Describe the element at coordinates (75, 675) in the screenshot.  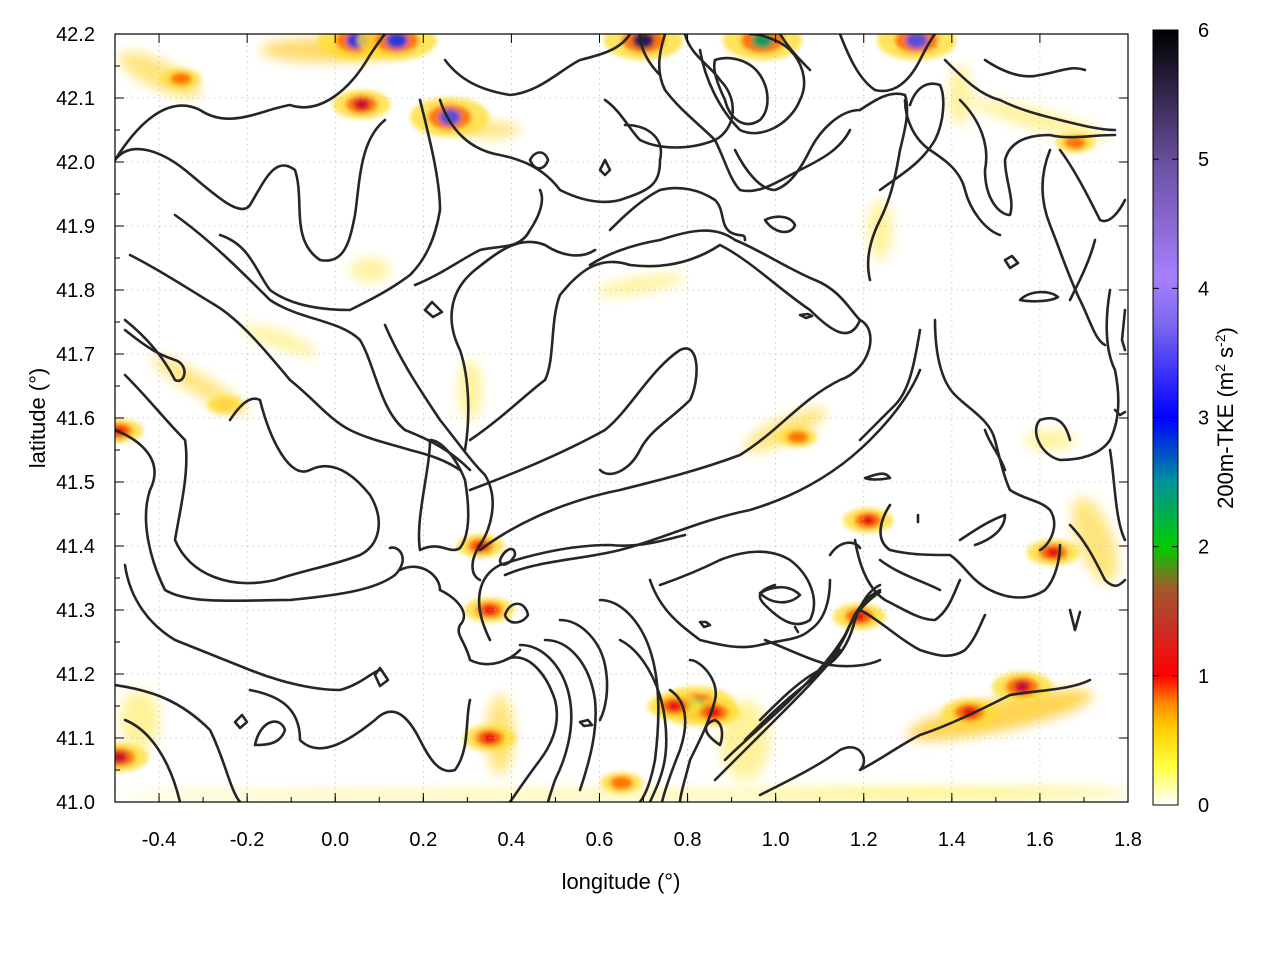
I see `y-tick-label: 41.2` at that location.